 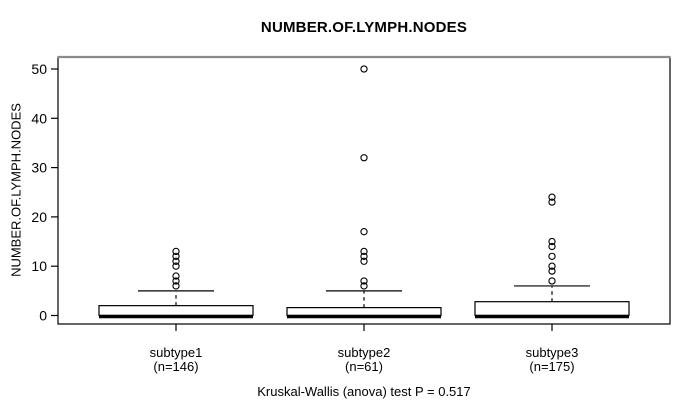 What do you see at coordinates (39, 266) in the screenshot?
I see `y-tick-label: 10` at bounding box center [39, 266].